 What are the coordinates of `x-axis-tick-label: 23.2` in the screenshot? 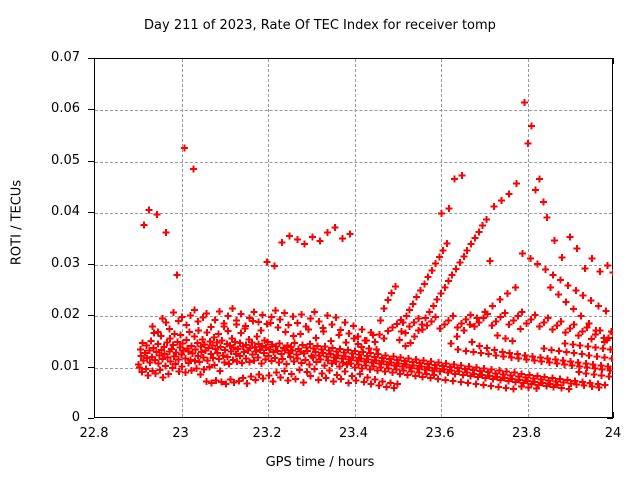 It's located at (267, 433).